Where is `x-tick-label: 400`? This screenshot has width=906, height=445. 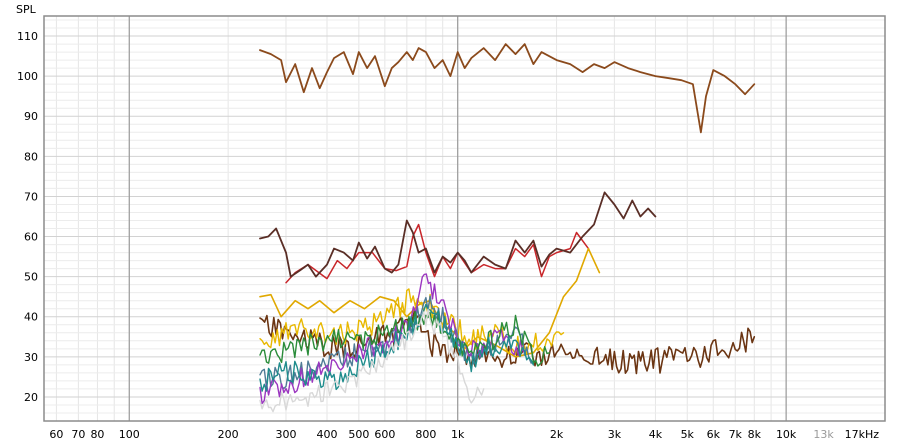
x-tick-label: 400 is located at coordinates (327, 434).